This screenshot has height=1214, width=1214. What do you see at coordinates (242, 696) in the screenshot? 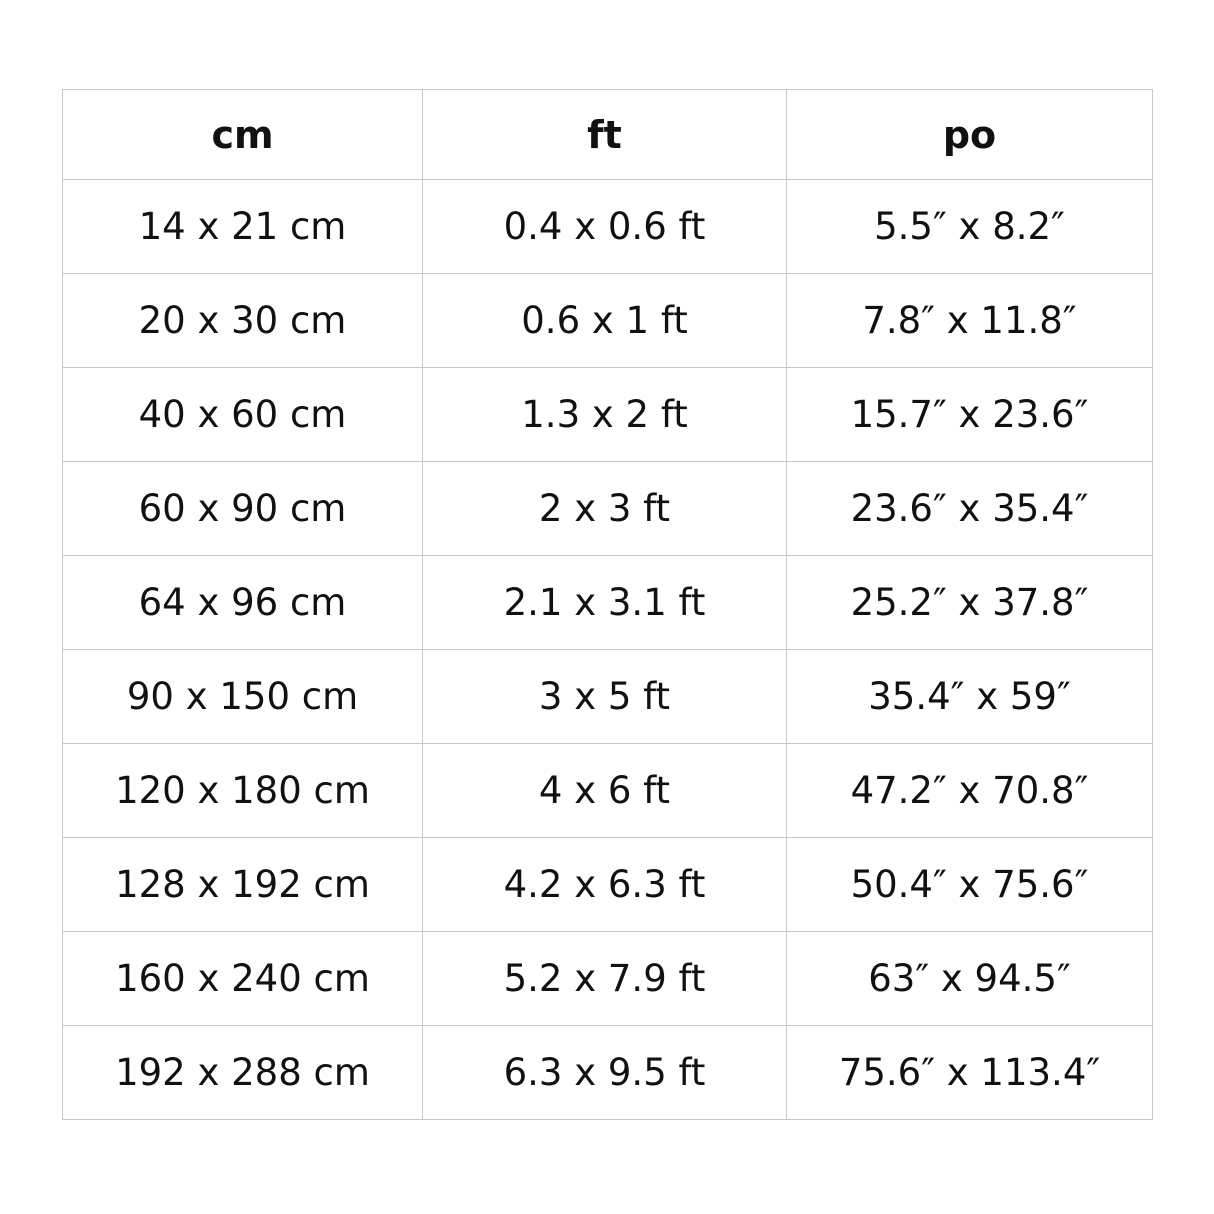
I see `table-cell: 90 x 150 cm` at bounding box center [242, 696].